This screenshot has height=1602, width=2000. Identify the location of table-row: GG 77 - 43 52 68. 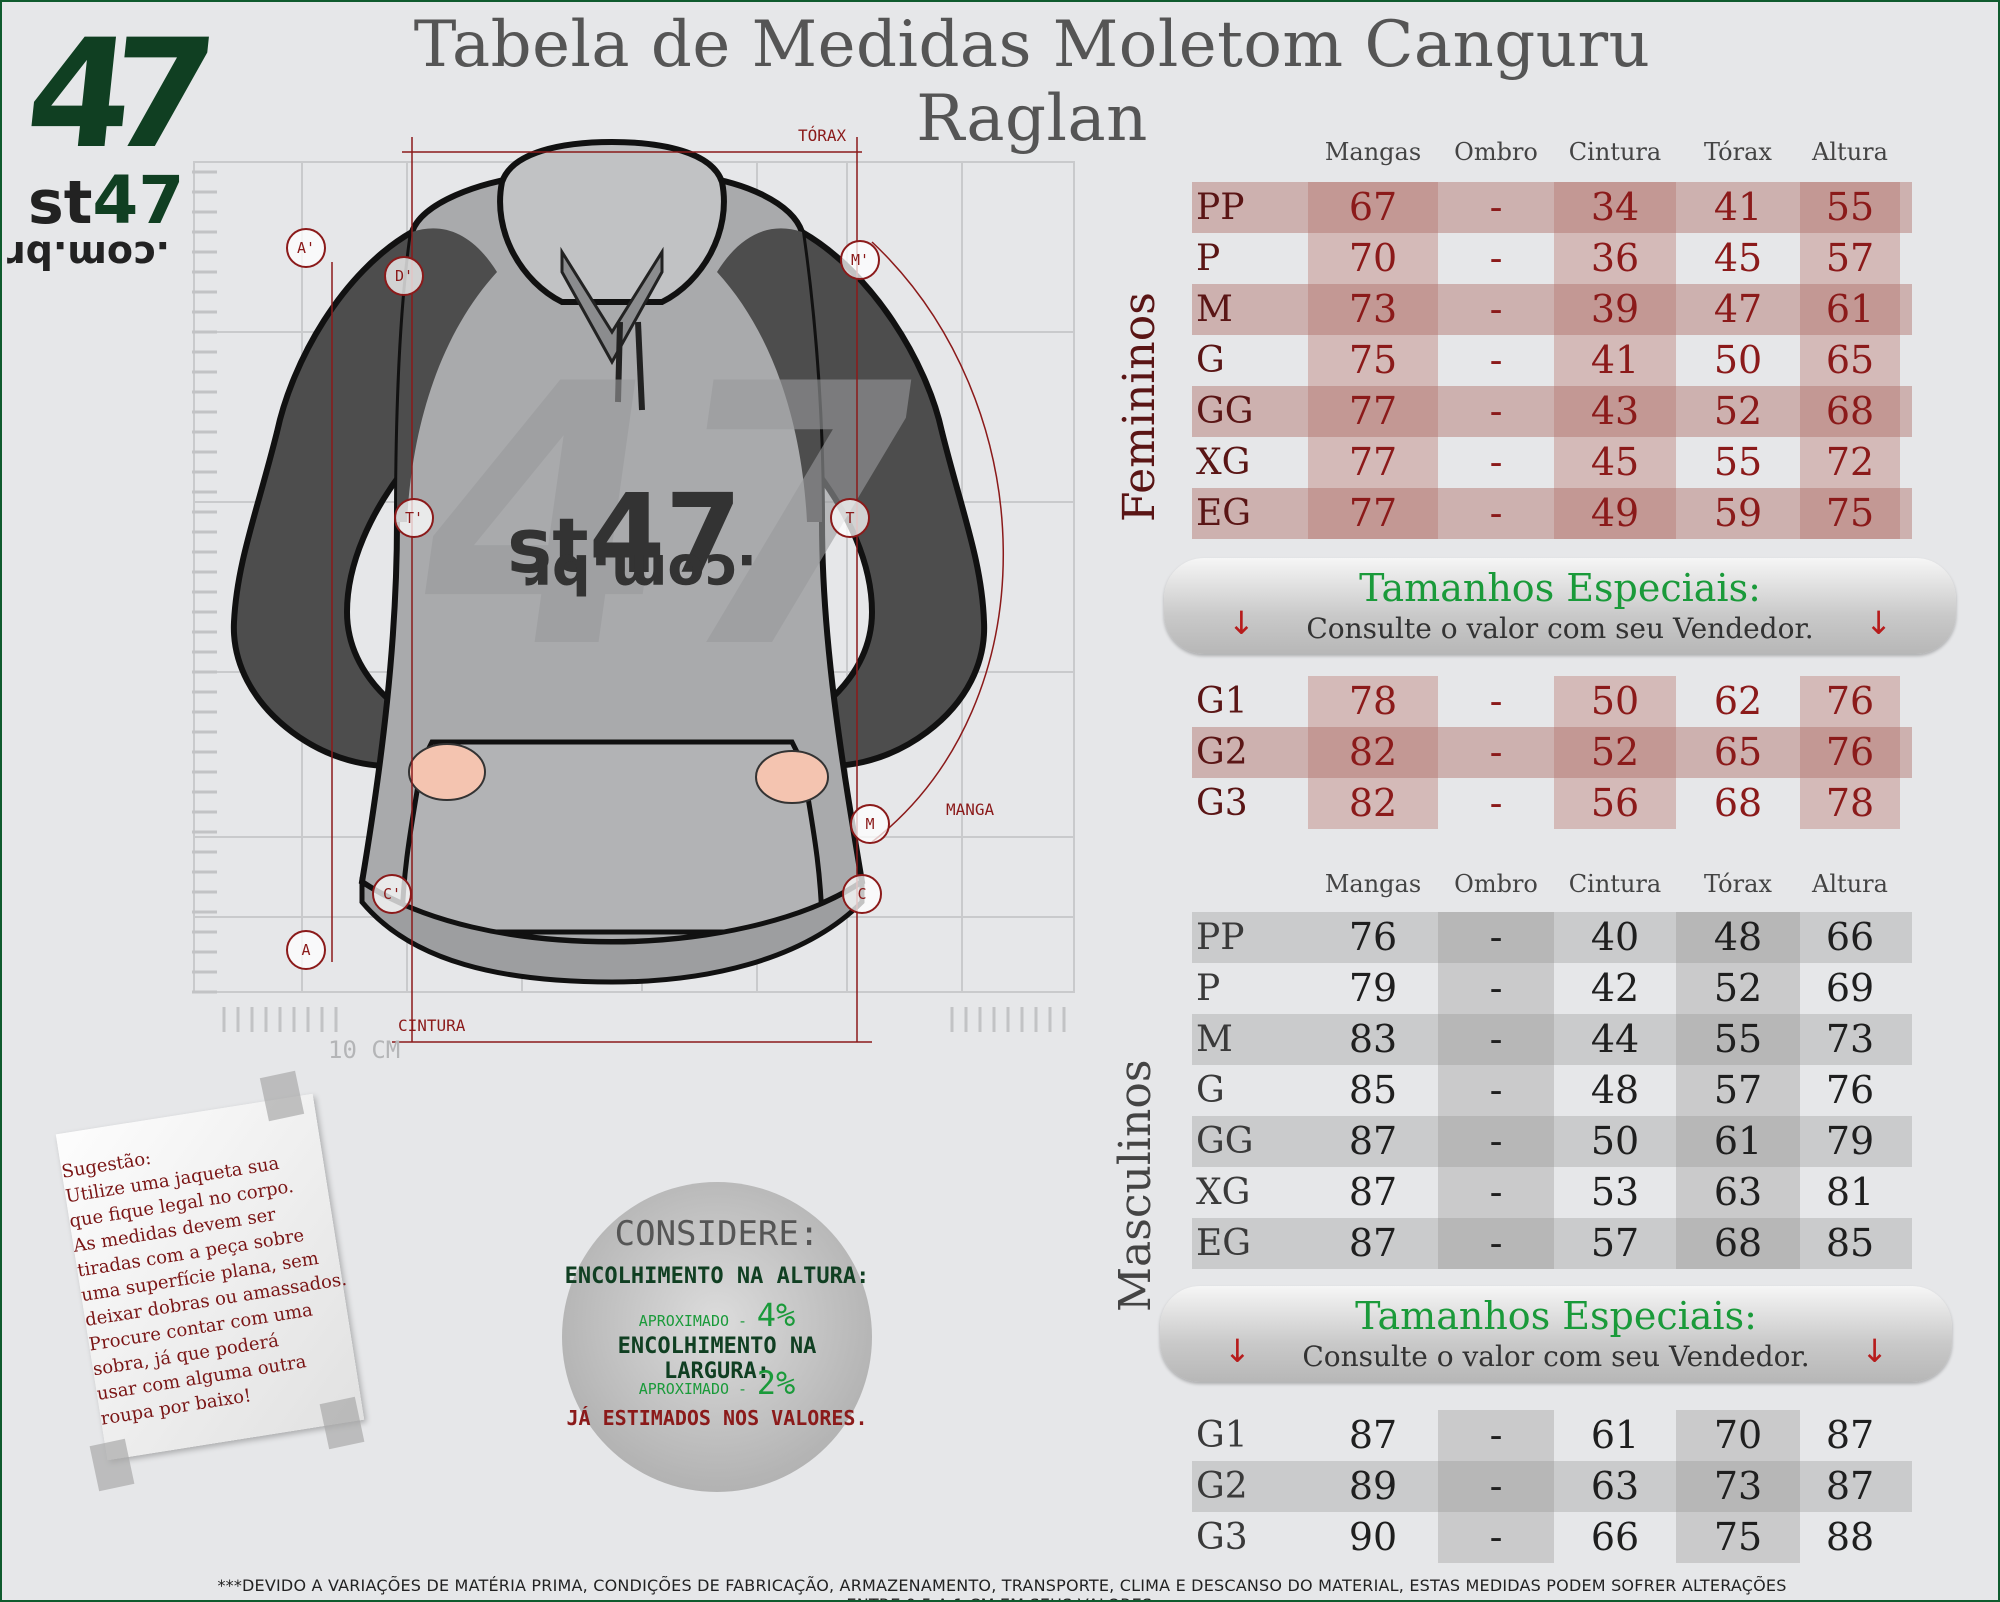
(1552, 411).